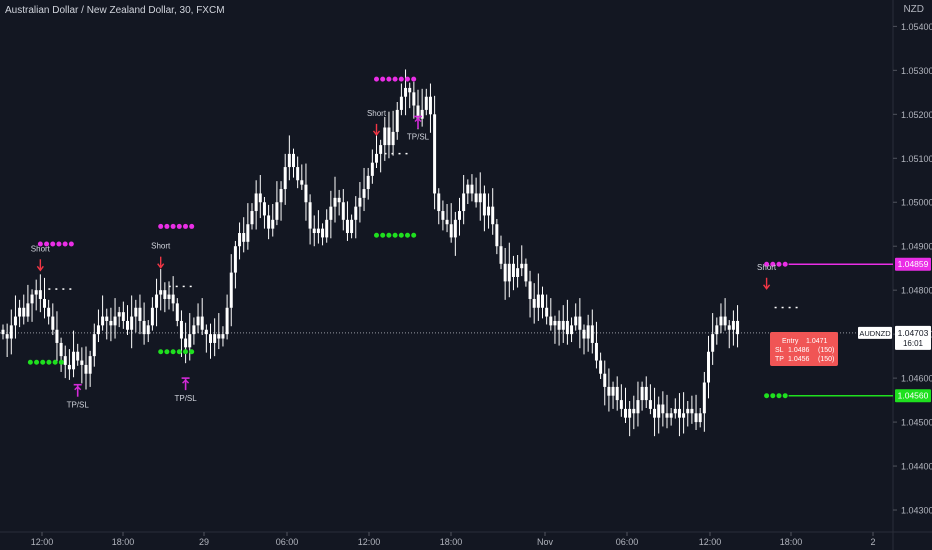  Describe the element at coordinates (804, 349) in the screenshot. I see `info-box` at that location.